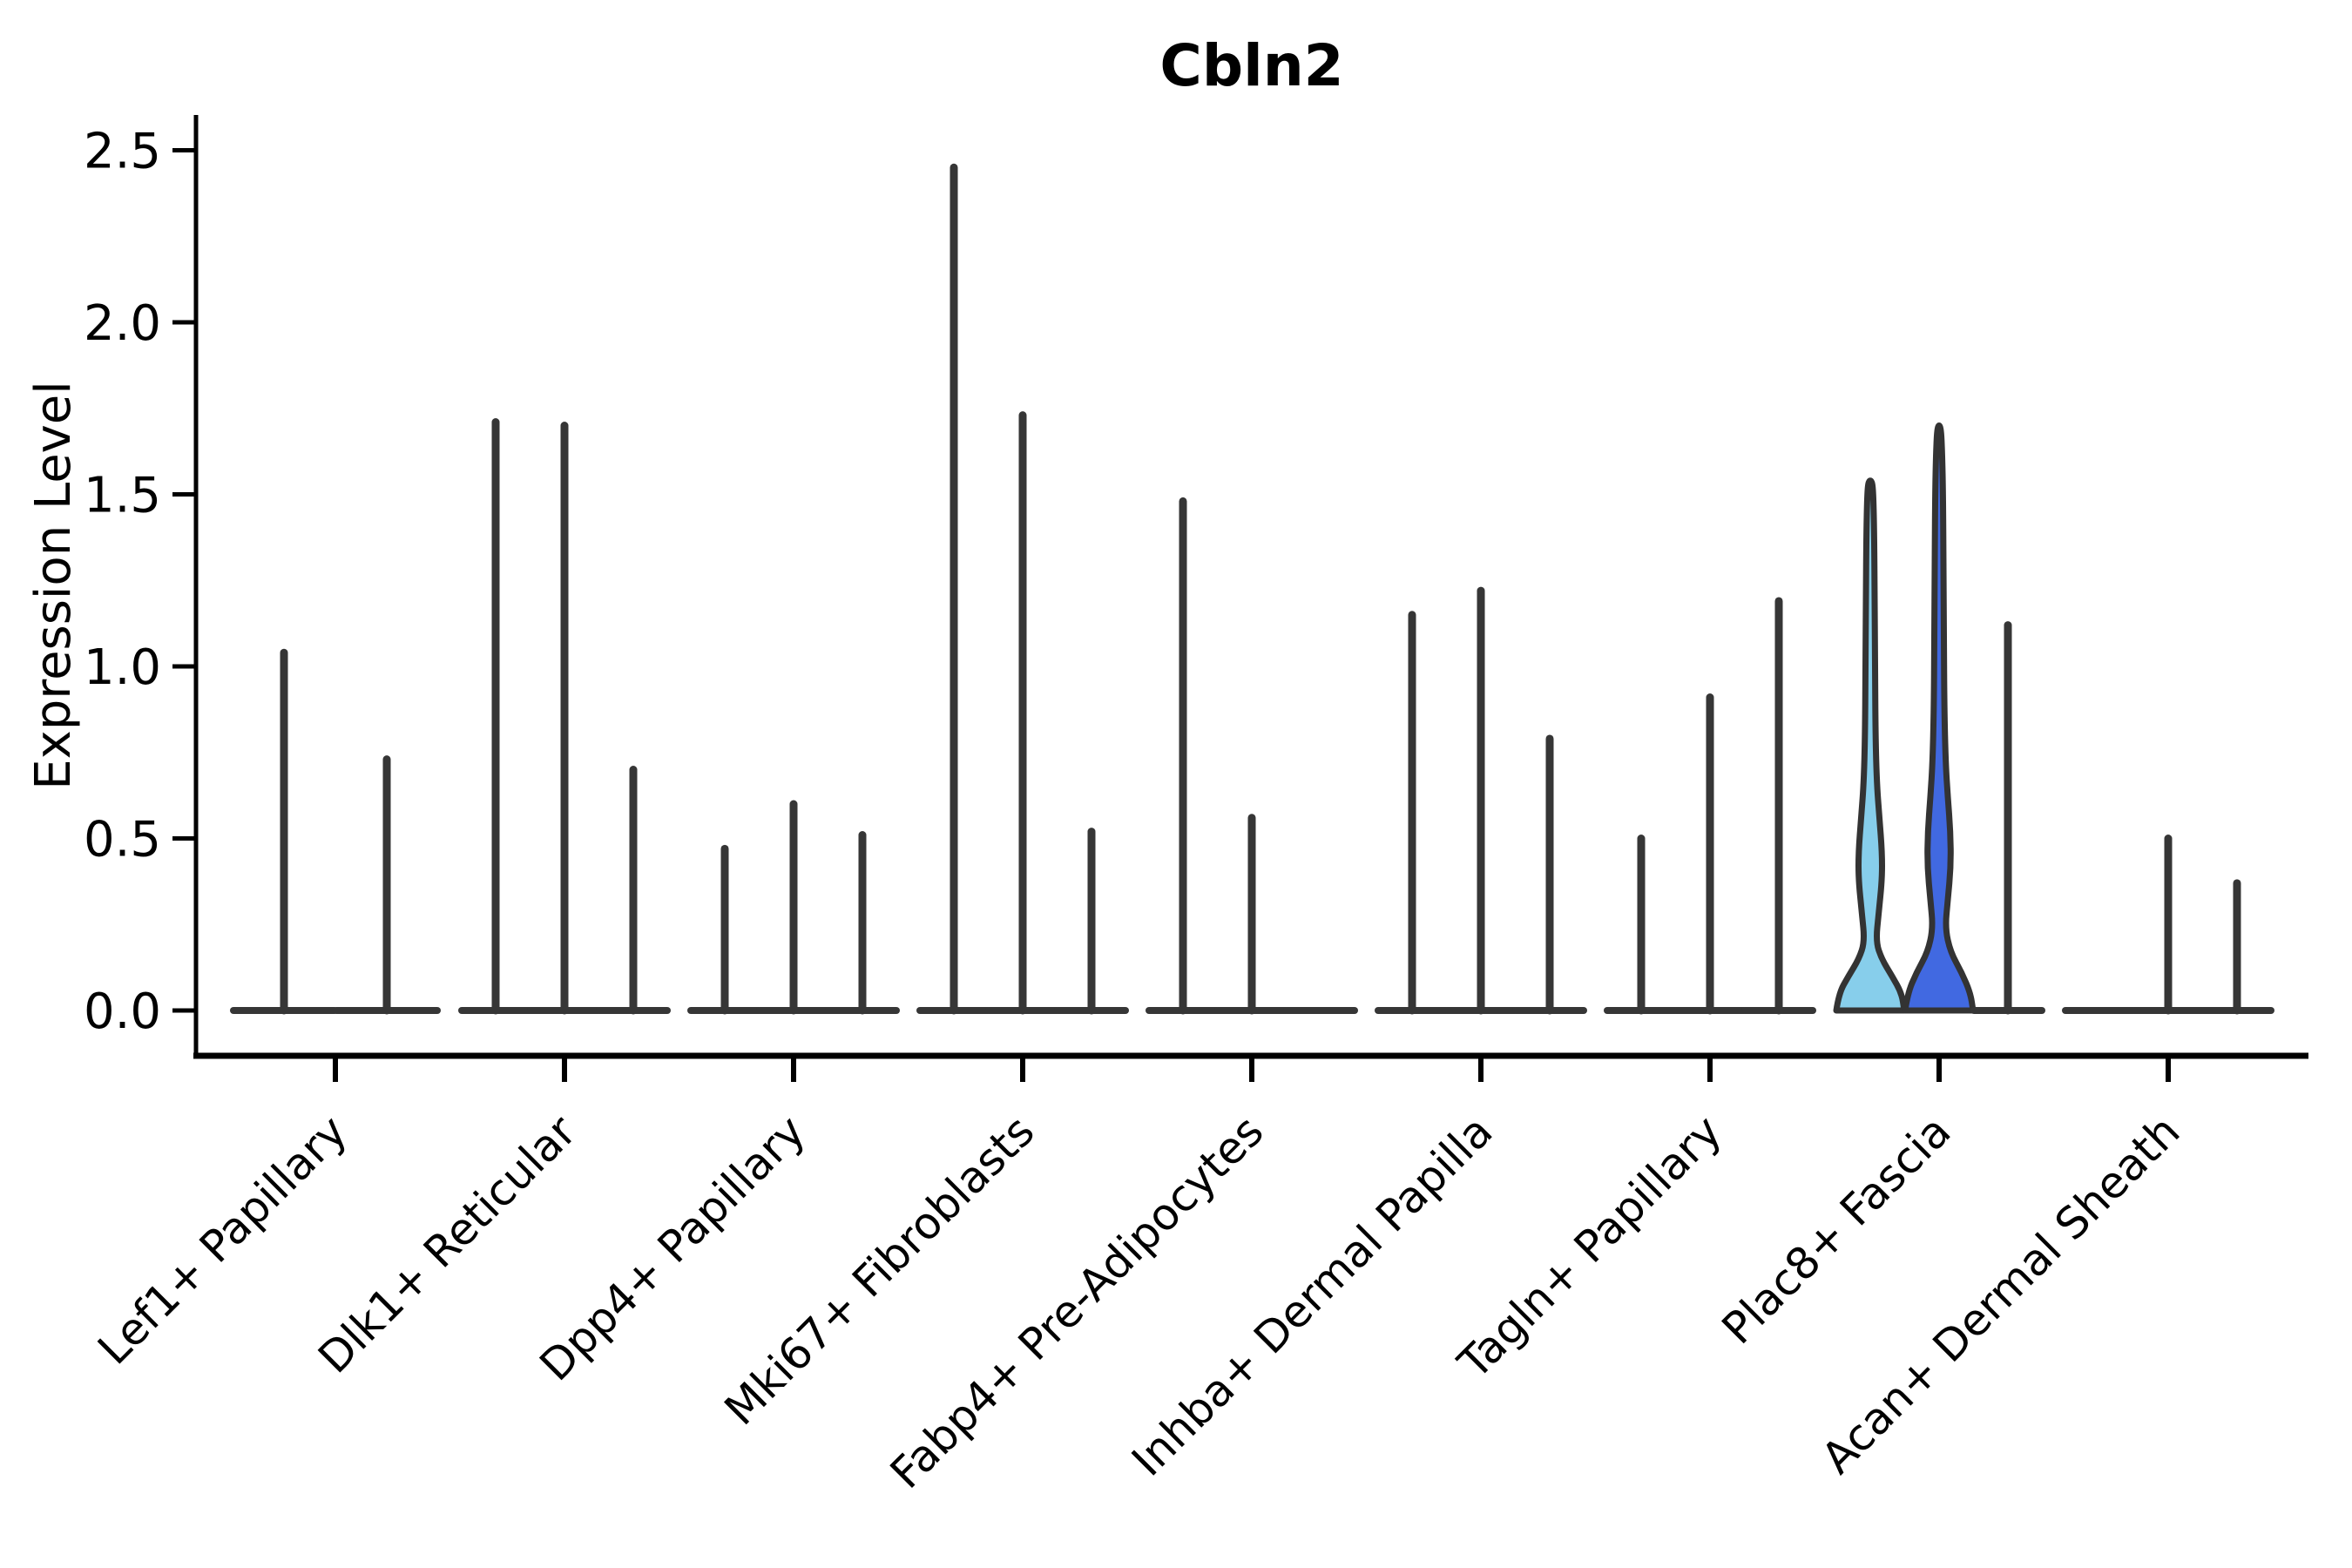 This screenshot has height=1568, width=2352. Describe the element at coordinates (222, 1240) in the screenshot. I see `x-tick-label: Lef1+ Papillary` at that location.